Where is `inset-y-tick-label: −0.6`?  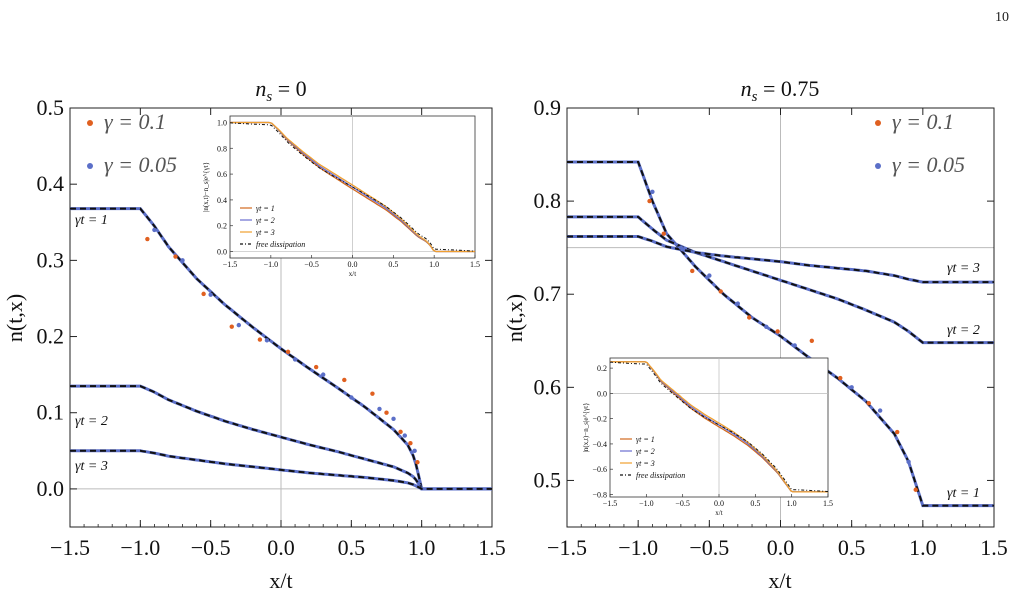
inset-y-tick-label: −0.6 is located at coordinates (599, 469).